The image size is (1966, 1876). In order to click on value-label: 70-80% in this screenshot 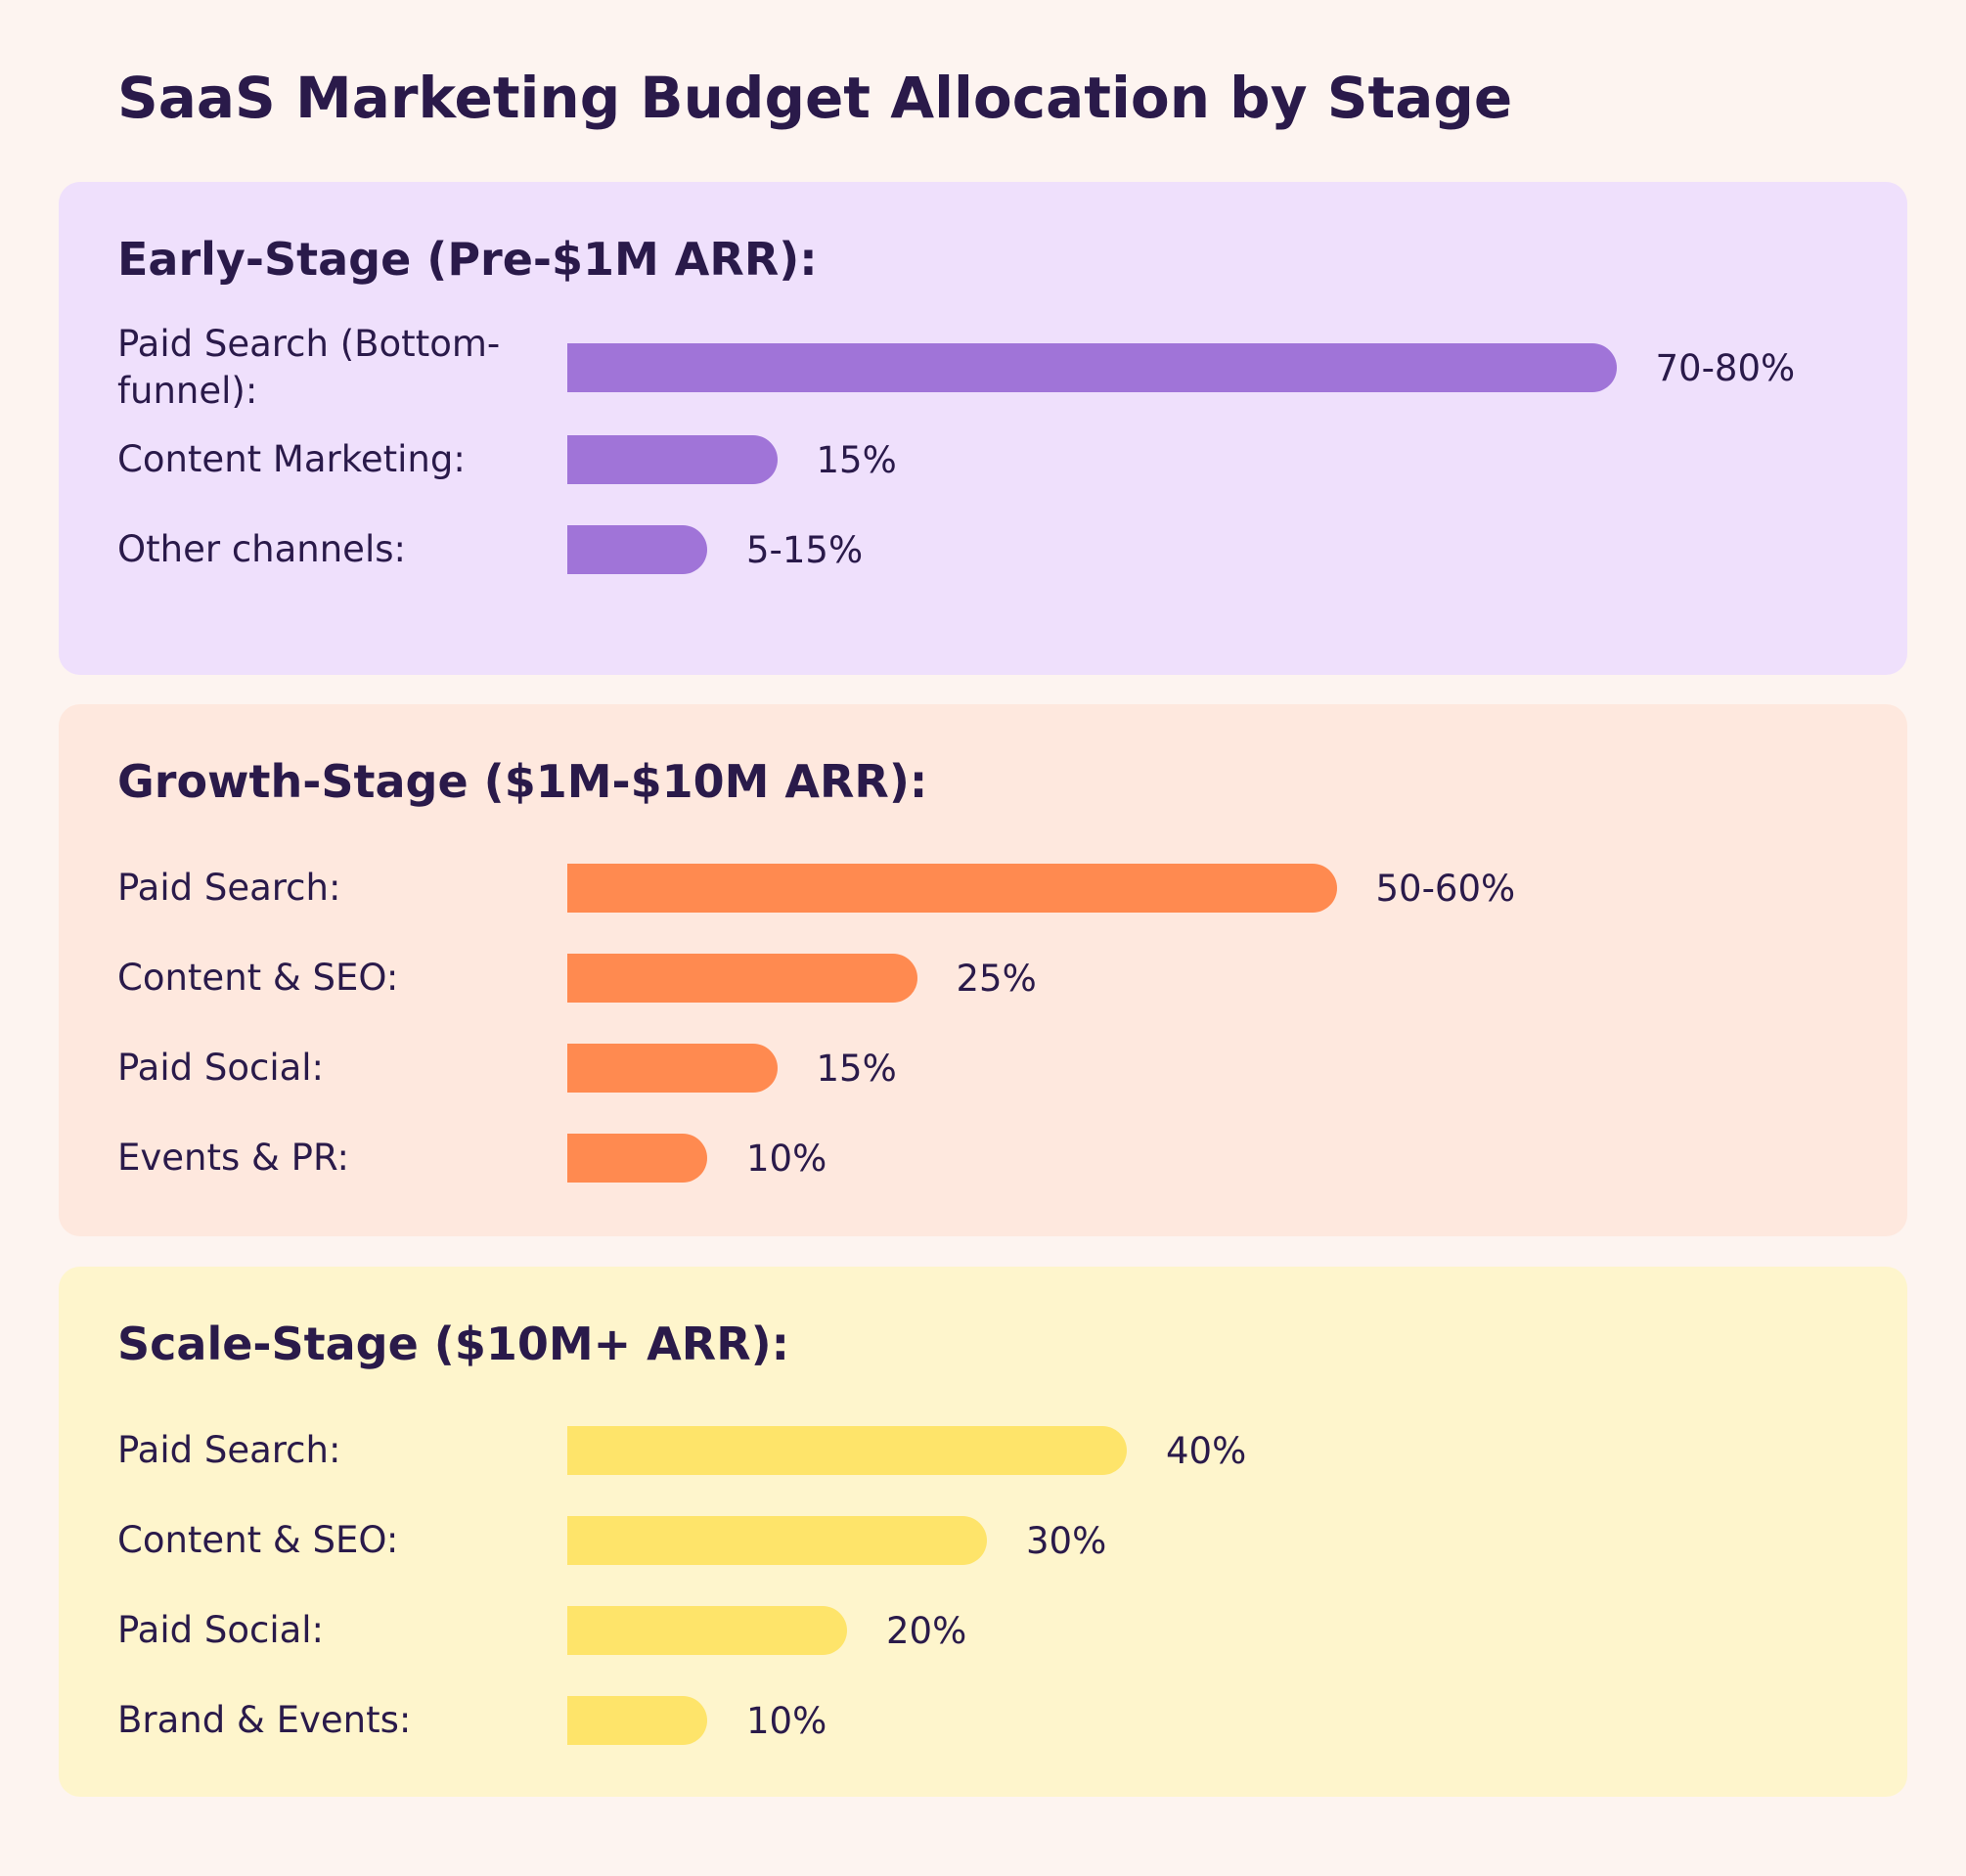, I will do `click(1725, 367)`.